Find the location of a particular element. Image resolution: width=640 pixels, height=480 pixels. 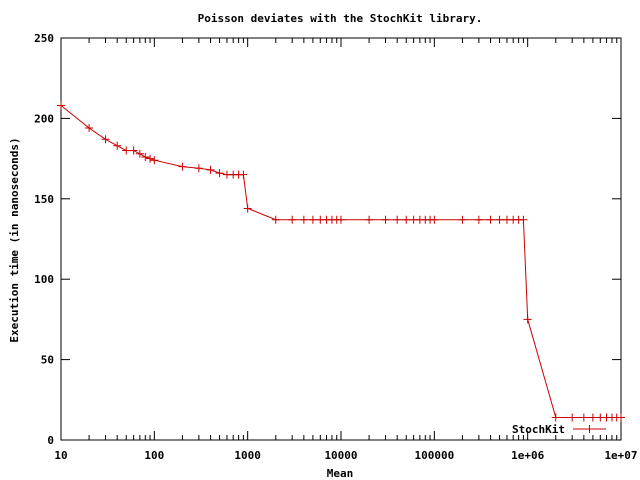

x-tick-label: 10 is located at coordinates (60, 455).